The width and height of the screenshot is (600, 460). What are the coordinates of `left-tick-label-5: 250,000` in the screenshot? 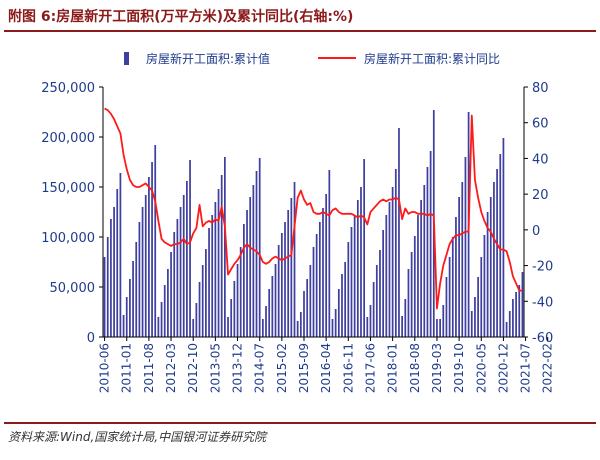 It's located at (68, 88).